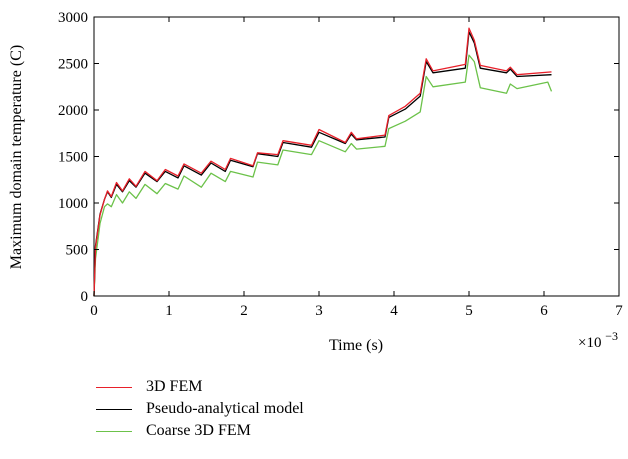  I want to click on y-tick-label: 2500, so click(73, 65).